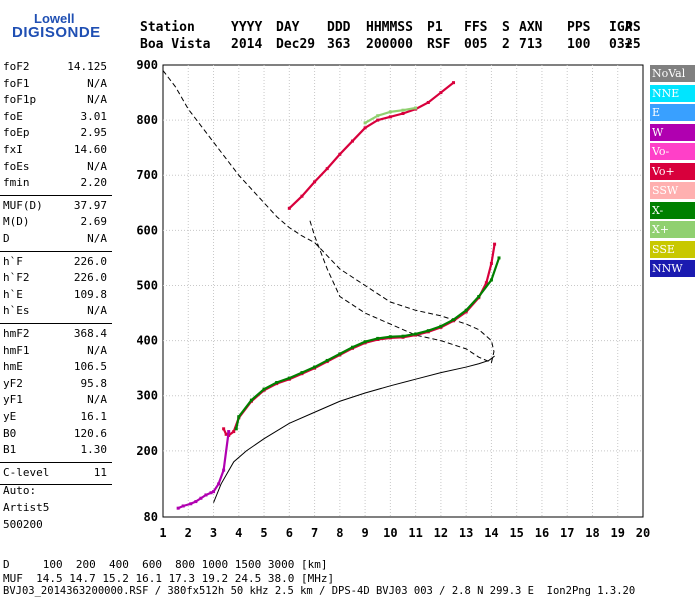 The width and height of the screenshot is (700, 600). I want to click on x-tick-label: 15, so click(516, 533).